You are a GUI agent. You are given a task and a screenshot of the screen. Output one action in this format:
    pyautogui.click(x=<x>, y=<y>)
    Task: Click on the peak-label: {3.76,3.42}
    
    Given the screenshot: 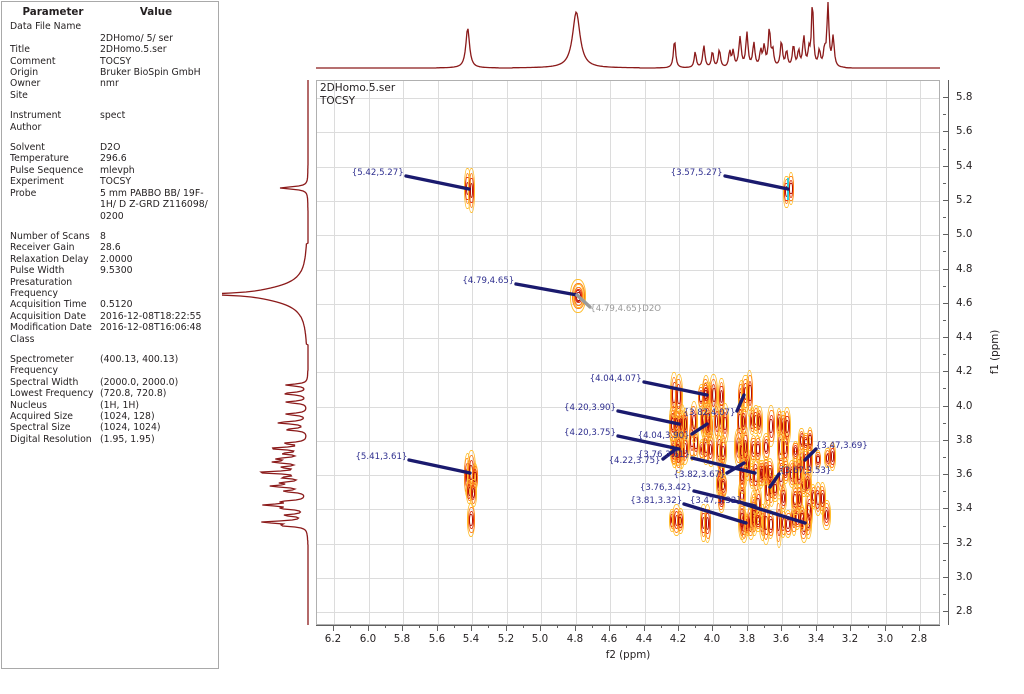 What is the action you would take?
    pyautogui.click(x=665, y=488)
    